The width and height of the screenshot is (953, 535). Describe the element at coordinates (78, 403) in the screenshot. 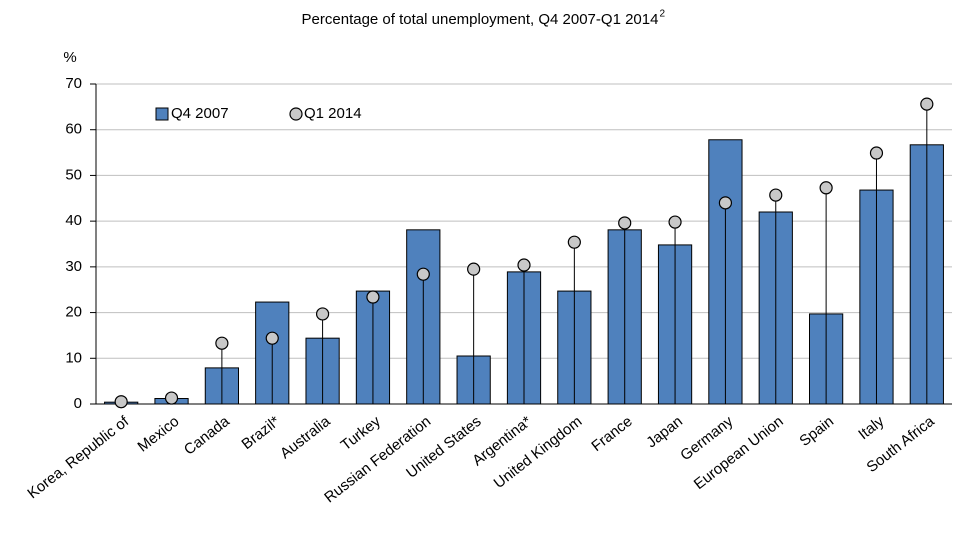

I see `y-tick-label: 0` at that location.